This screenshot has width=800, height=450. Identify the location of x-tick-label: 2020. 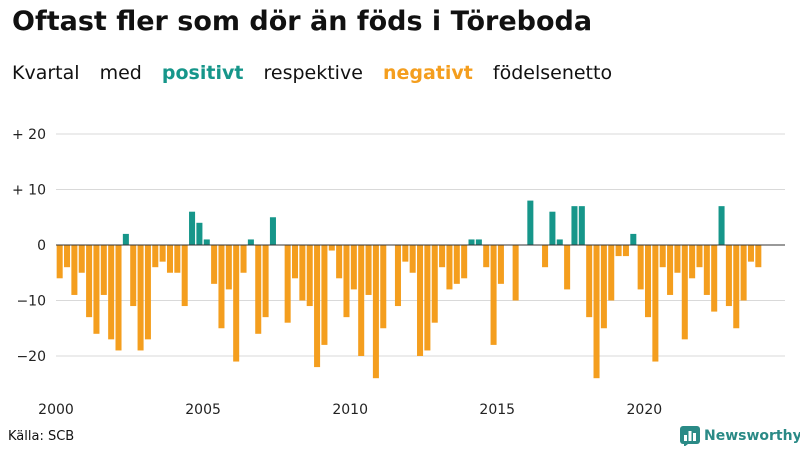
(645, 410).